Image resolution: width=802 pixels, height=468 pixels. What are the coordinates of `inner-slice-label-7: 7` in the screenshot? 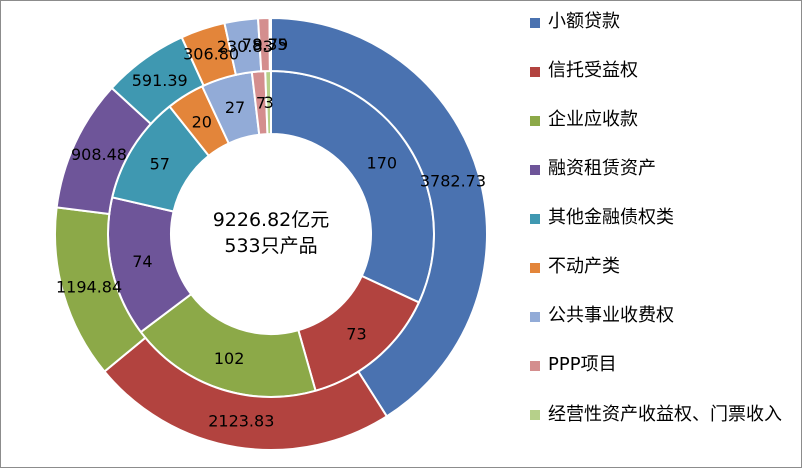 It's located at (261, 102).